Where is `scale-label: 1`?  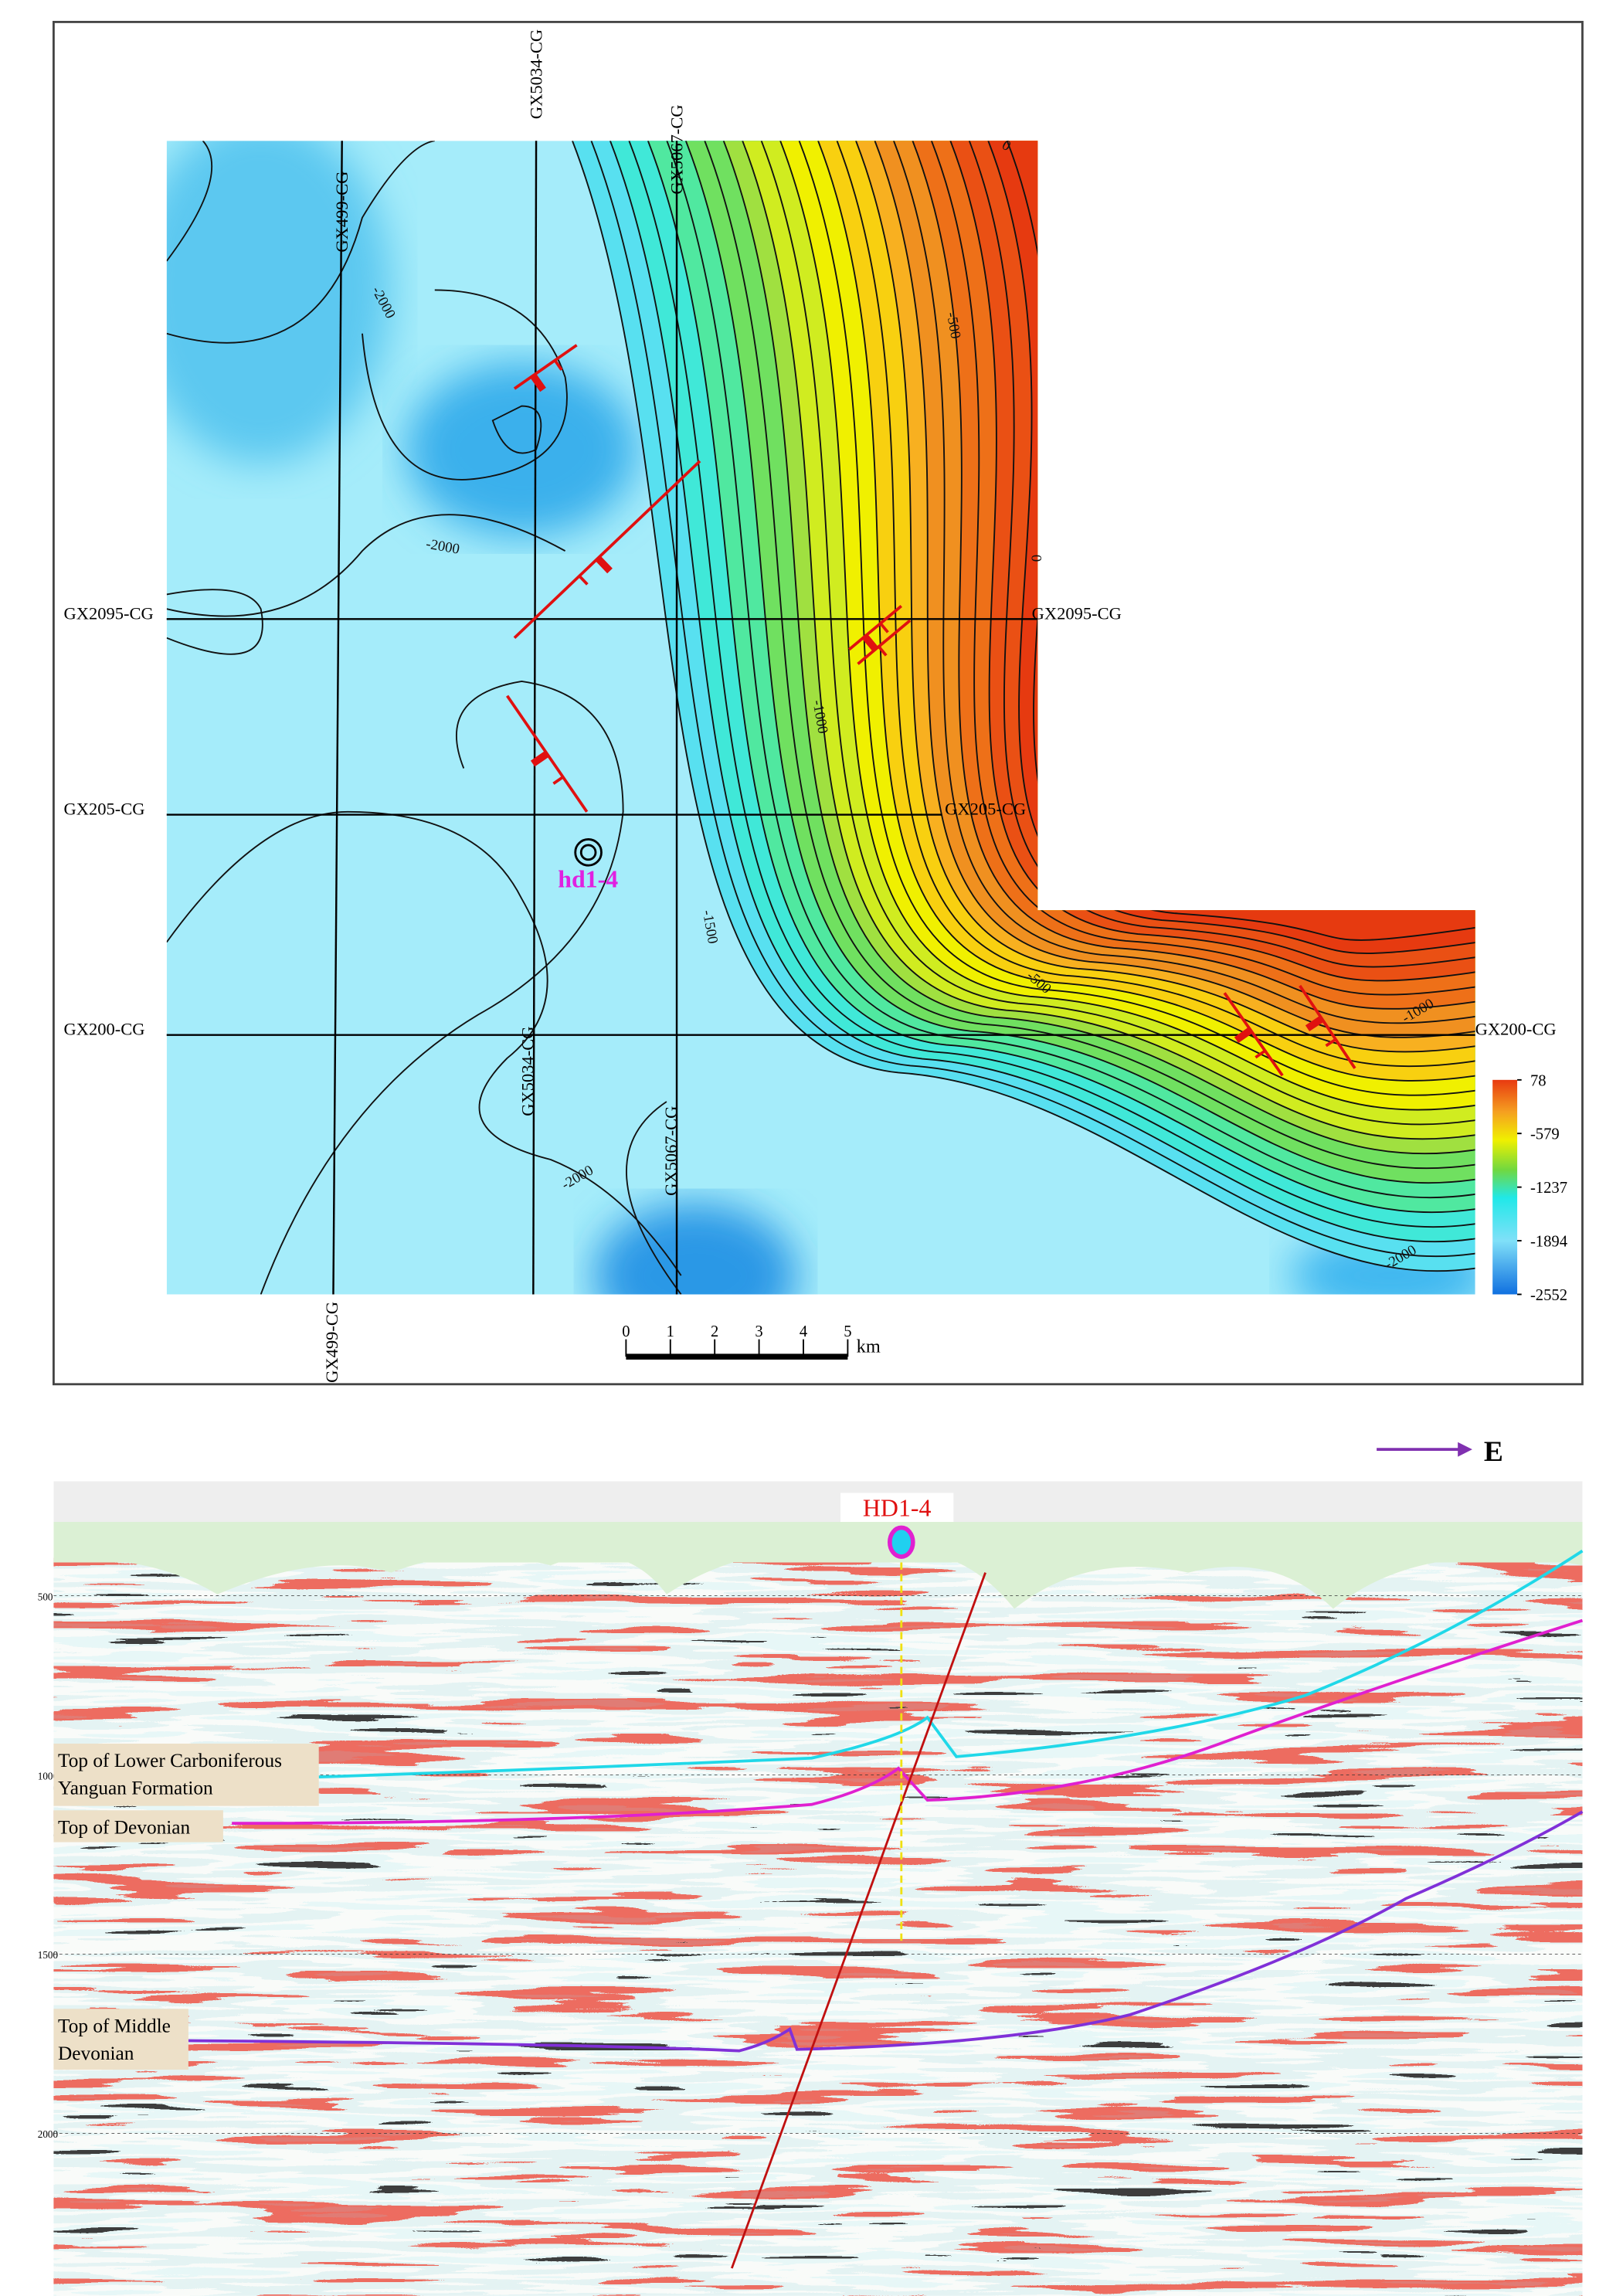
scale-label: 1 is located at coordinates (671, 1331).